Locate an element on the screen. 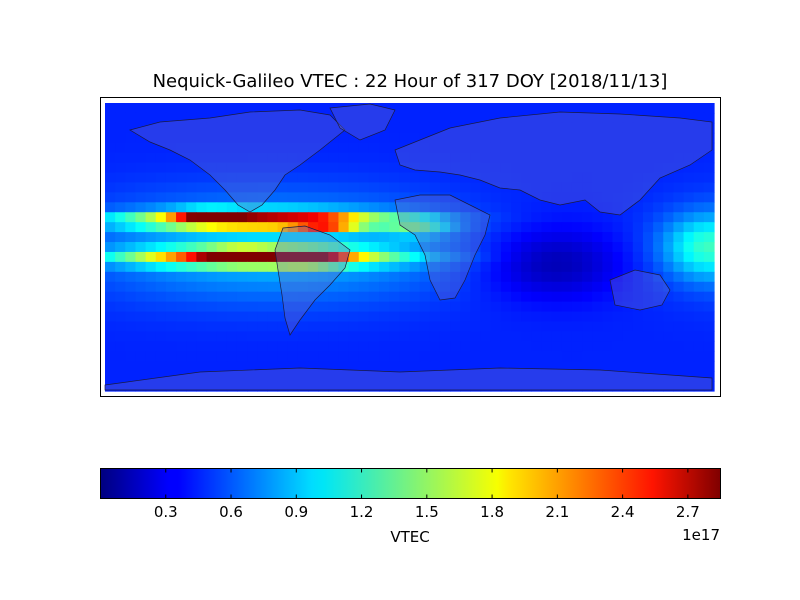 Image resolution: width=800 pixels, height=600 pixels. europe-asia is located at coordinates (553, 163).